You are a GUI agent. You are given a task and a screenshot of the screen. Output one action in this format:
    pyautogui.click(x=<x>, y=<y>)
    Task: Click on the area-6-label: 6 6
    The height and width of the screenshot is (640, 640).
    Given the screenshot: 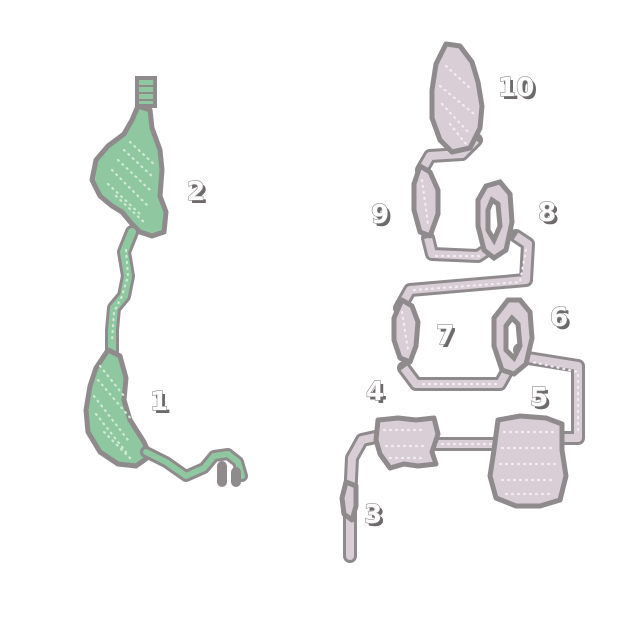 What is the action you would take?
    pyautogui.click(x=560, y=319)
    